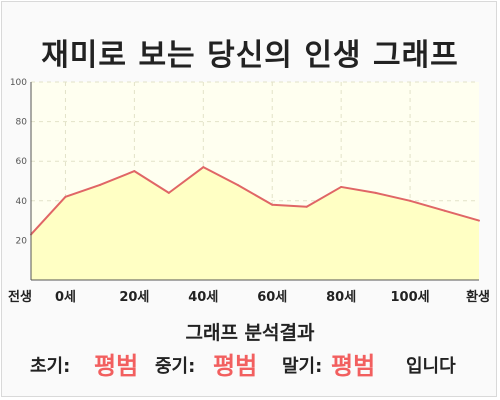 The width and height of the screenshot is (500, 400). What do you see at coordinates (302, 366) in the screenshot?
I see `late-label: 말기:` at bounding box center [302, 366].